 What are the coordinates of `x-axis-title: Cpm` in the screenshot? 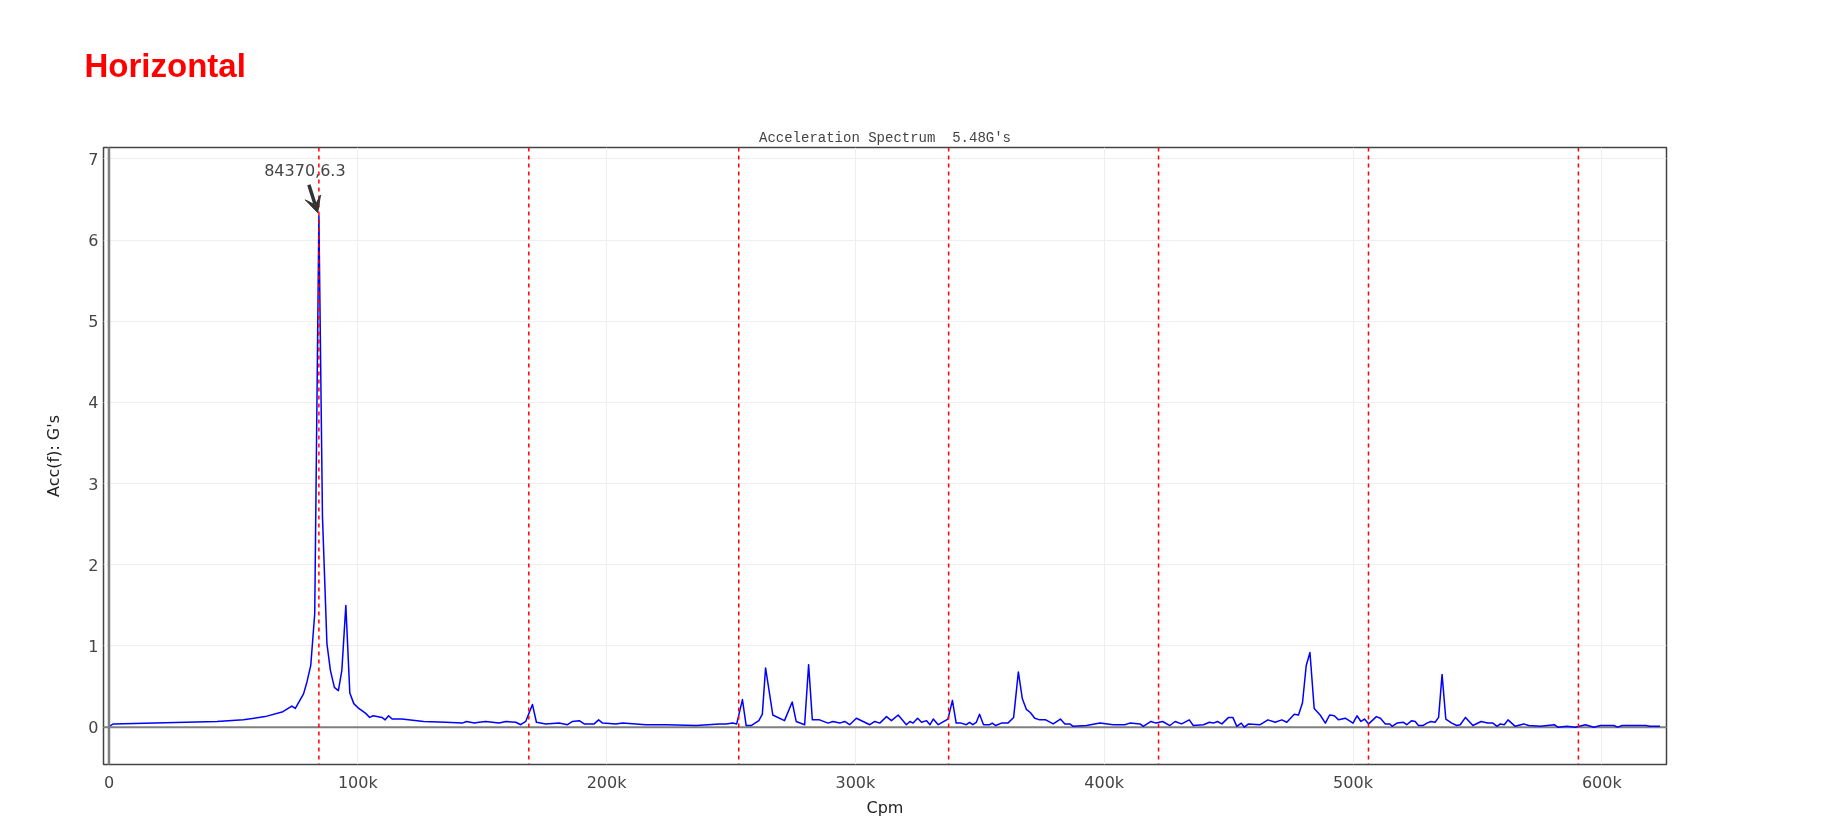 It's located at (885, 807).